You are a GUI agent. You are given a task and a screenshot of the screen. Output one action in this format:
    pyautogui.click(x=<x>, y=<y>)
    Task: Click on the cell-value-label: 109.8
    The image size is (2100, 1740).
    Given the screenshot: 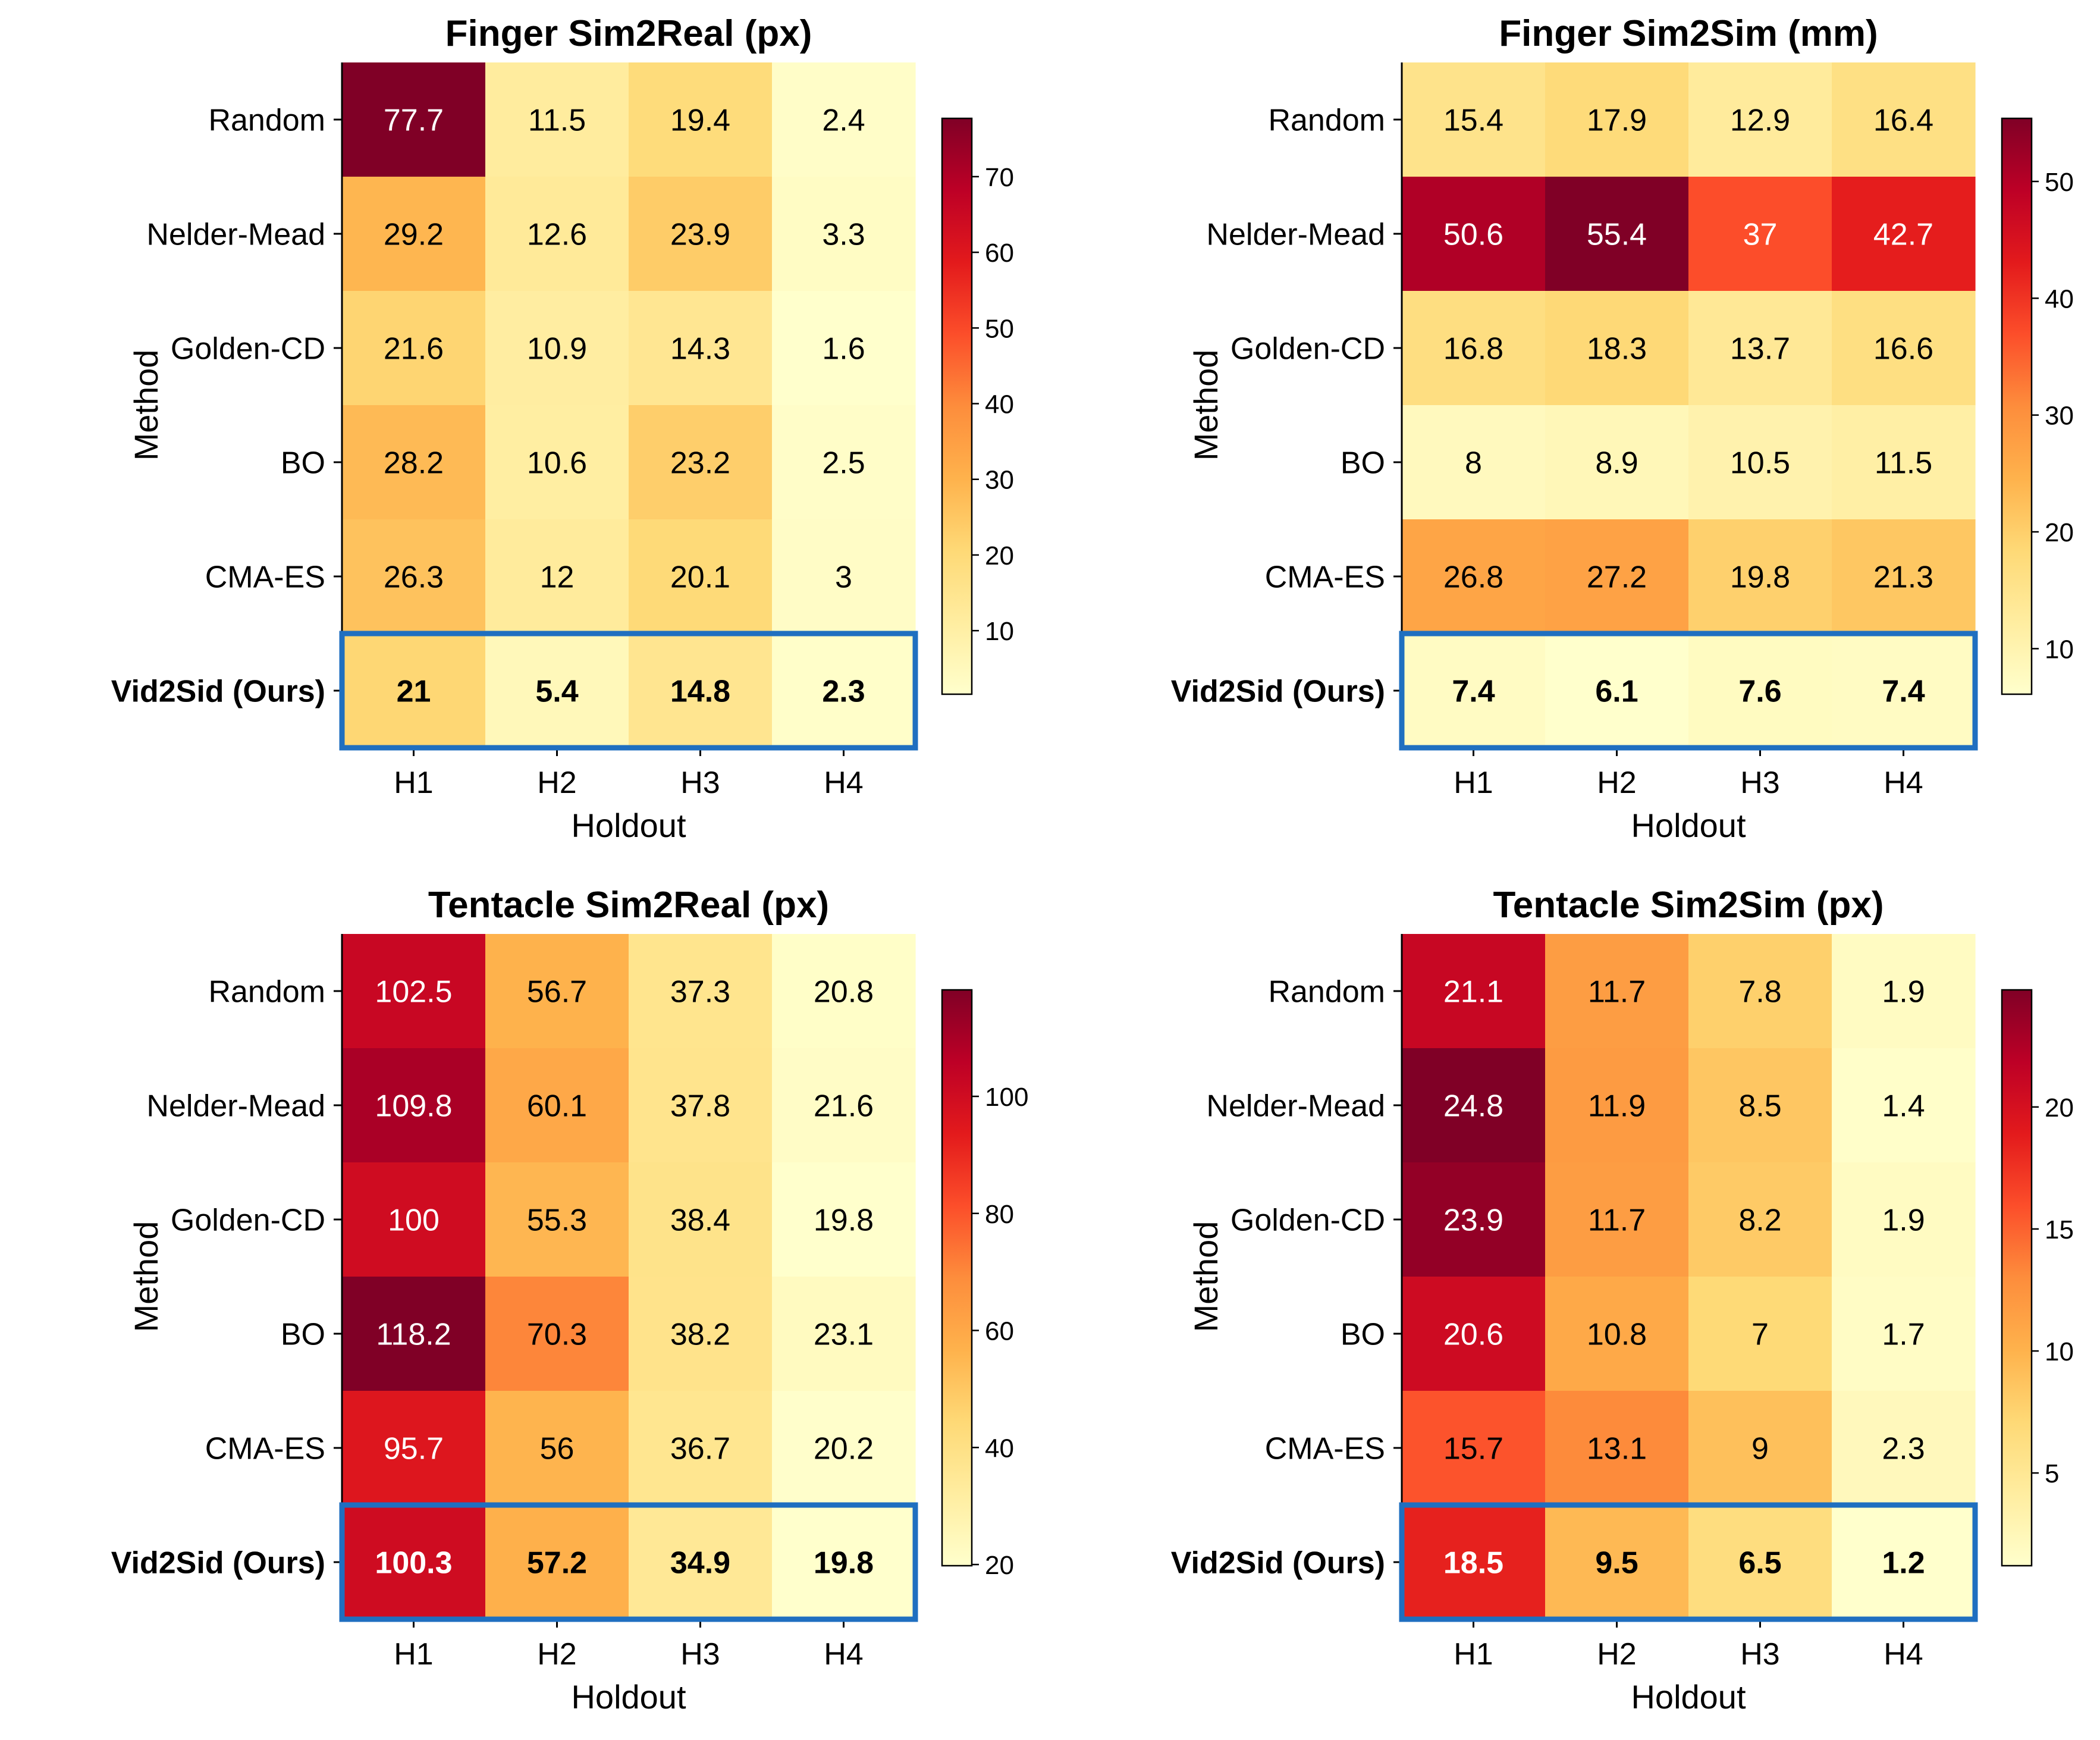 What is the action you would take?
    pyautogui.click(x=413, y=1106)
    